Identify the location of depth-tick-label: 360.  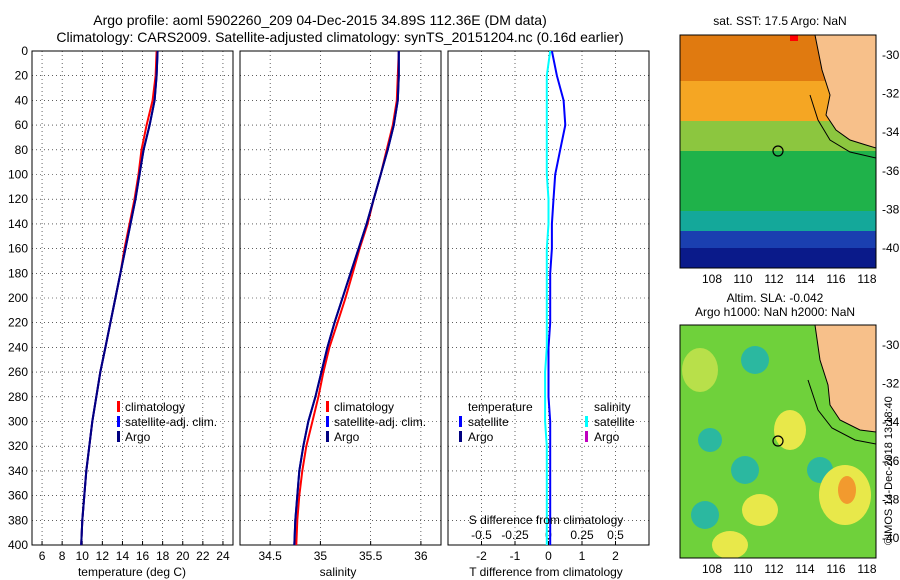
(18, 496).